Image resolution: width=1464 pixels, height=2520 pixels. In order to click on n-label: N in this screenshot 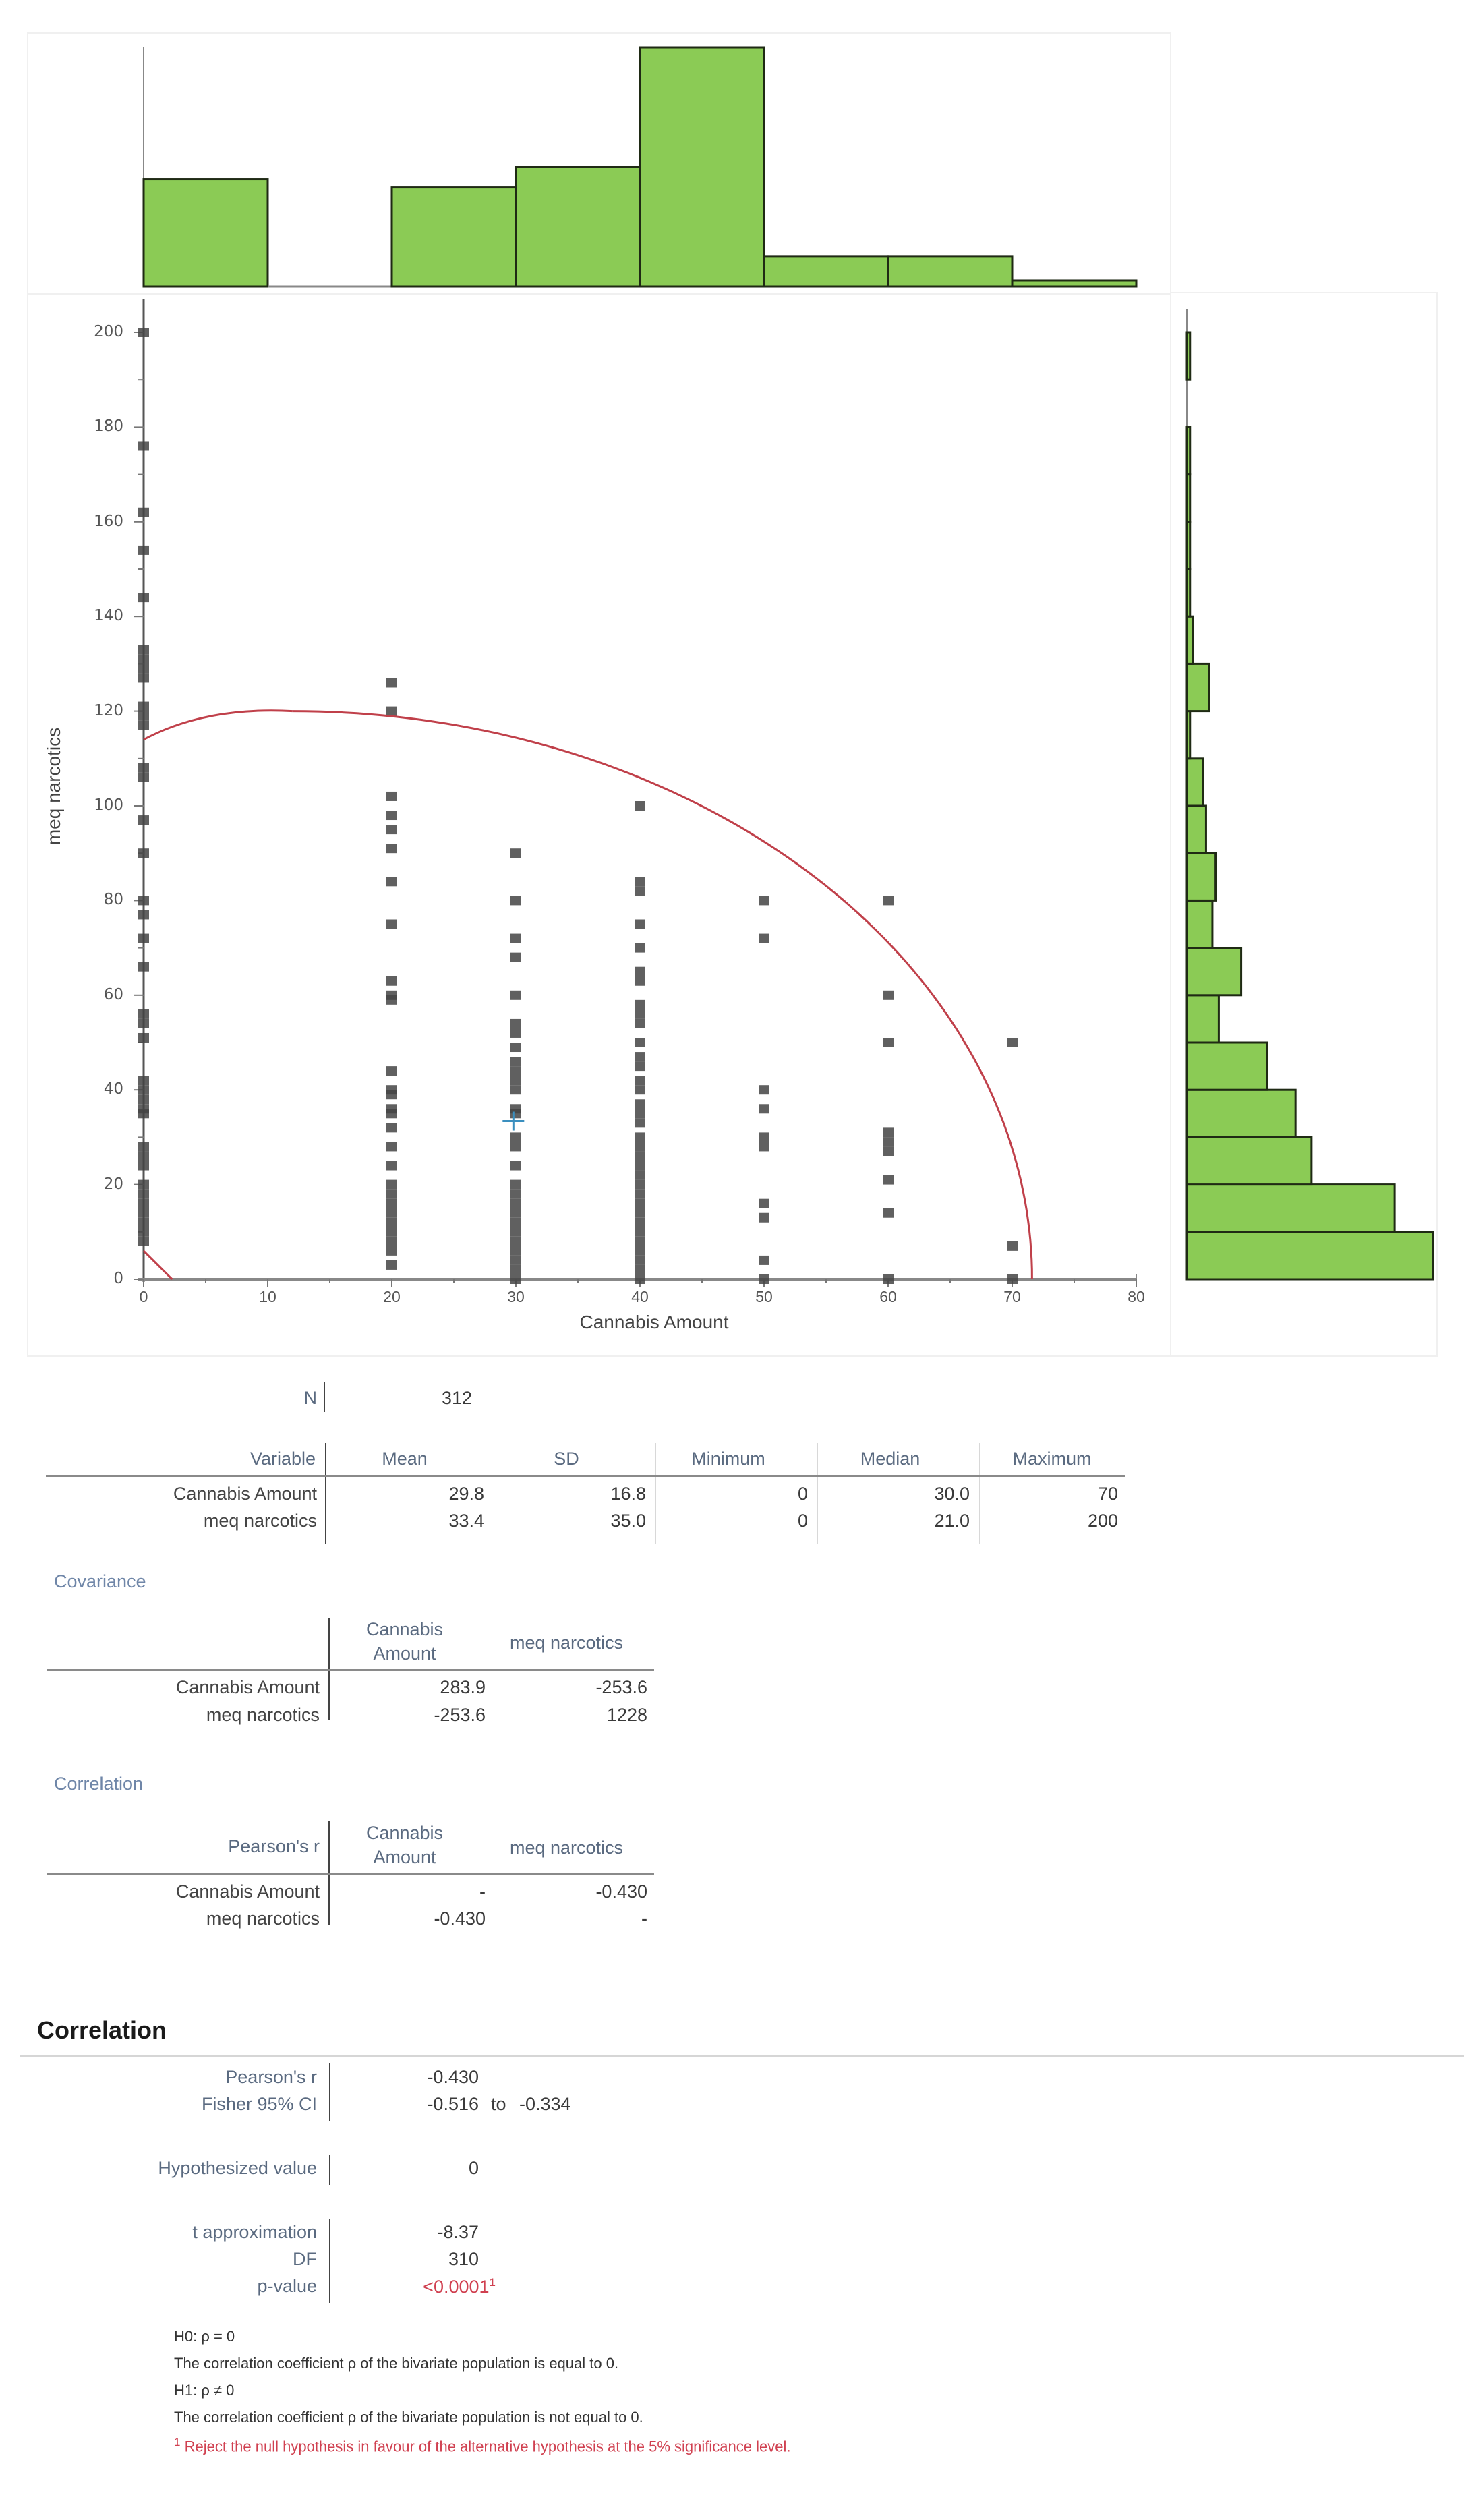, I will do `click(310, 1398)`.